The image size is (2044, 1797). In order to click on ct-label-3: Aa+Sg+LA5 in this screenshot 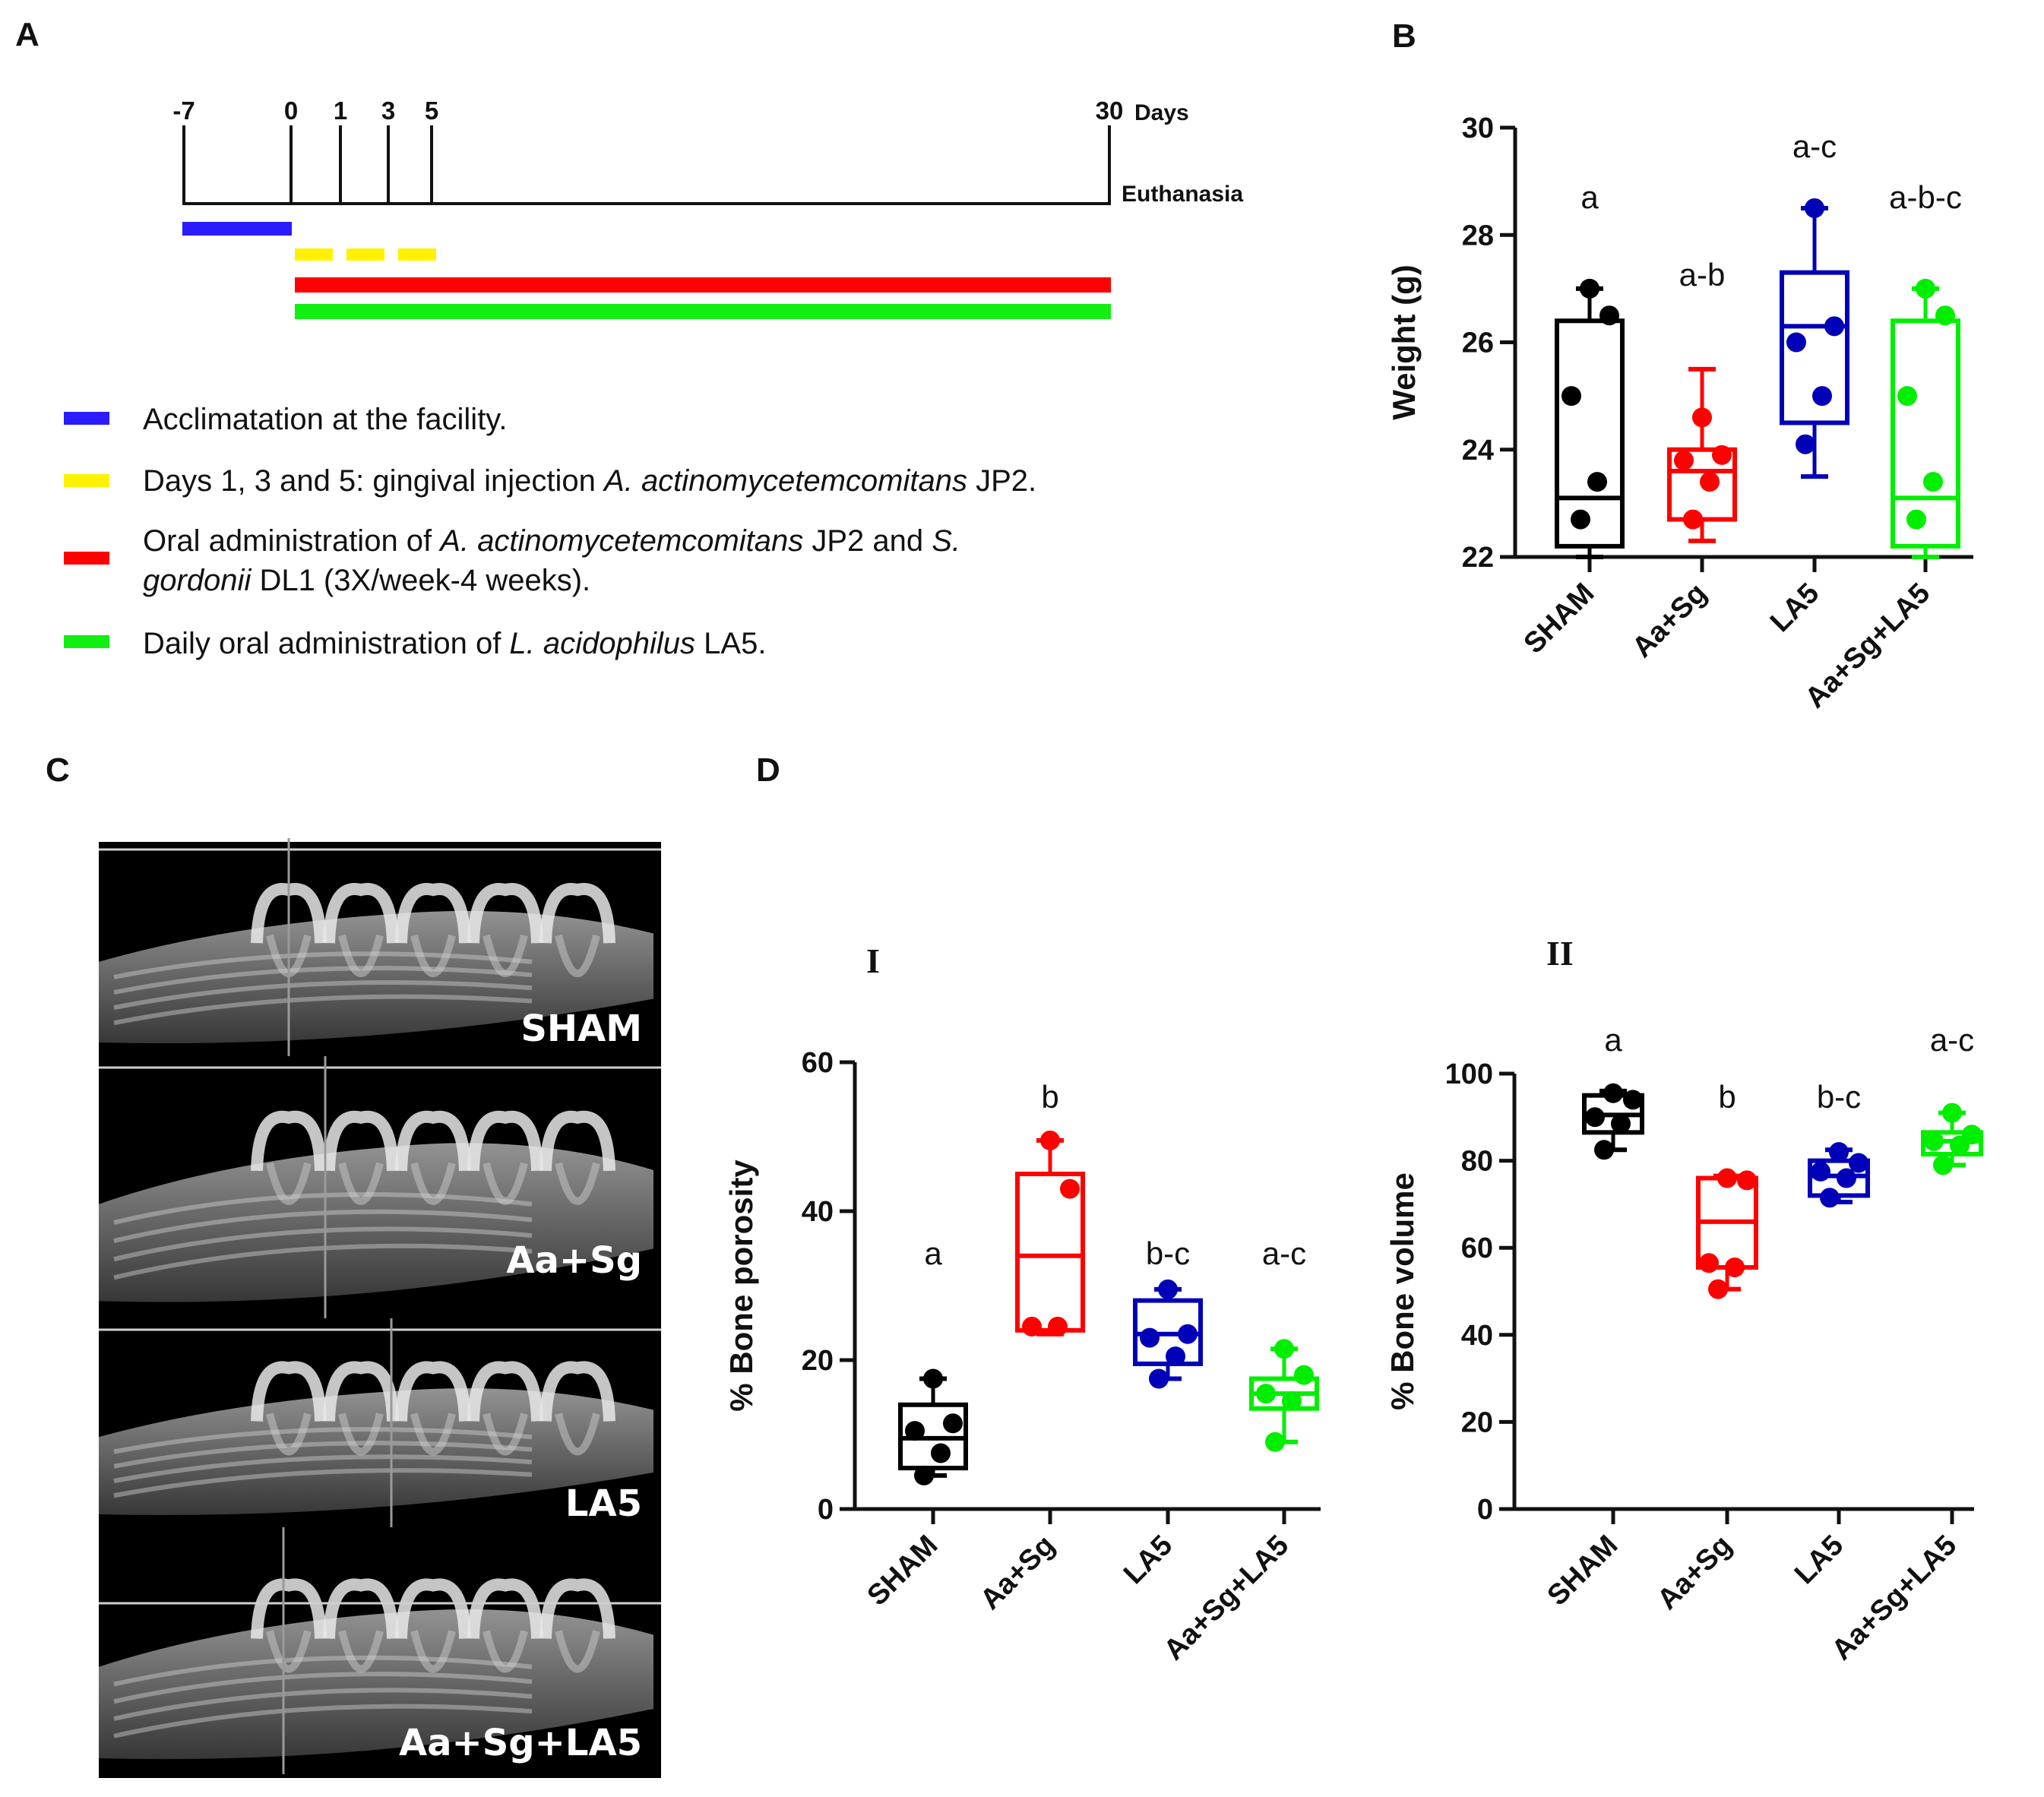, I will do `click(520, 1743)`.